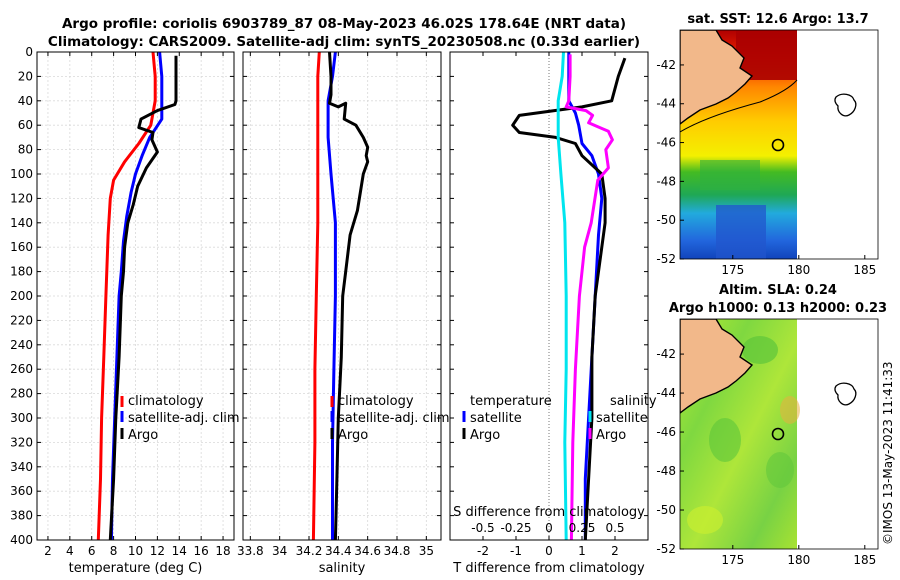 The width and height of the screenshot is (900, 580). Describe the element at coordinates (845, 105) in the screenshot. I see `chatham-islands` at that location.